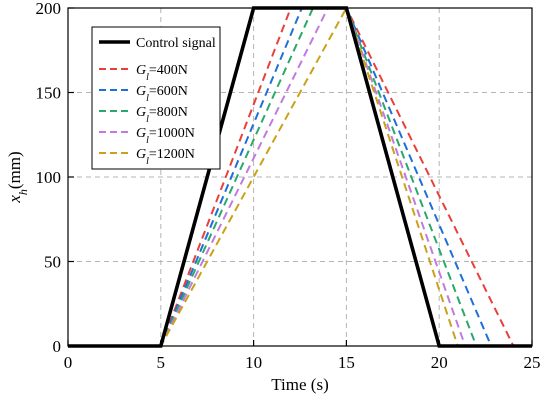 This screenshot has width=550, height=402. What do you see at coordinates (49, 177) in the screenshot?
I see `y-tick-label: 100` at bounding box center [49, 177].